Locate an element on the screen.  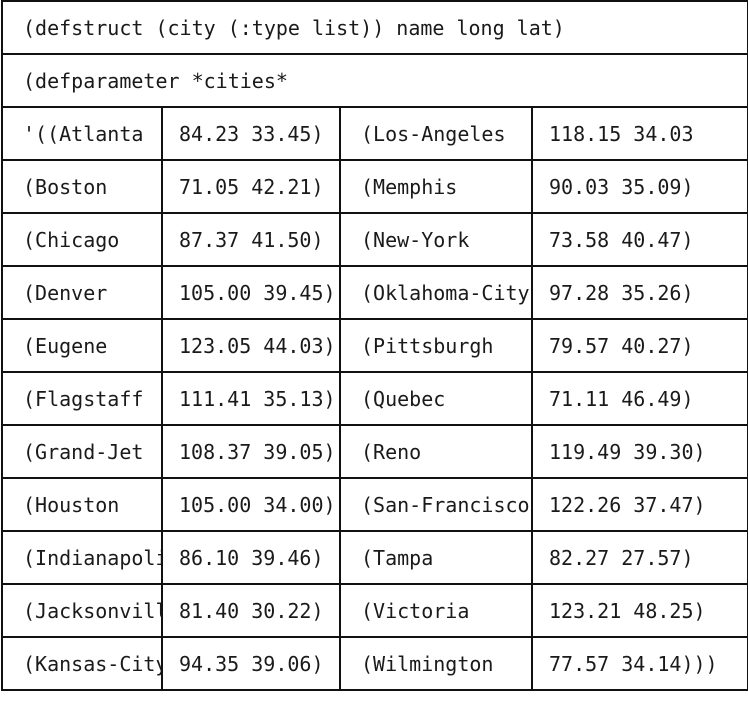
city-name-cell: (Reno is located at coordinates (436, 451).